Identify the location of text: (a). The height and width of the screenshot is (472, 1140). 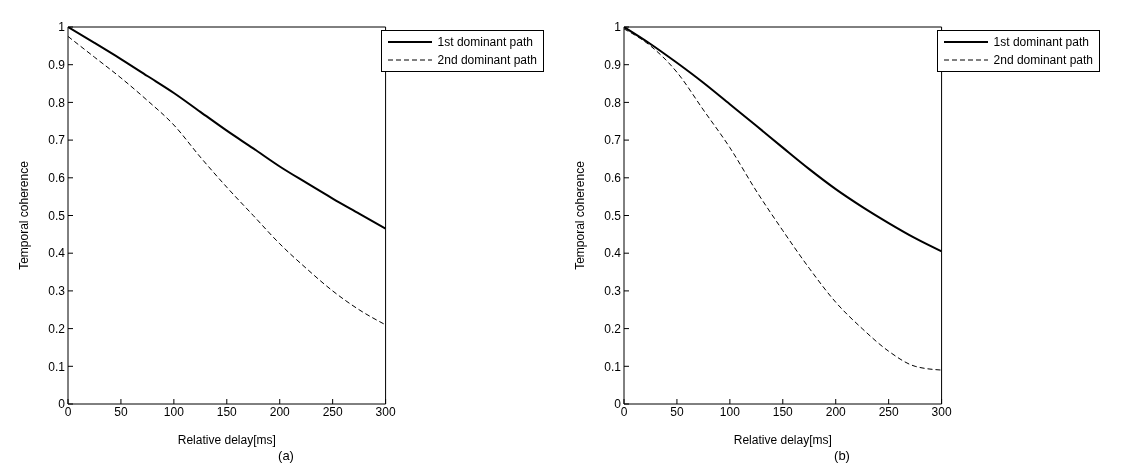
(286, 455).